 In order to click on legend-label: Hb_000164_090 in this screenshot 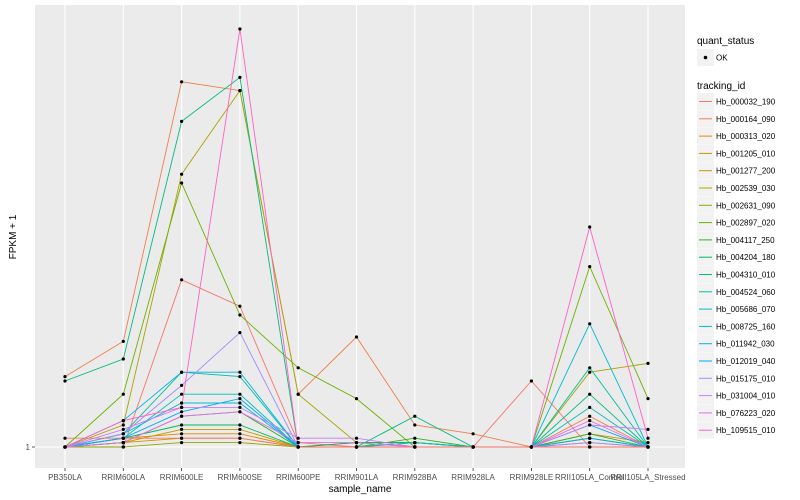, I will do `click(746, 119)`.